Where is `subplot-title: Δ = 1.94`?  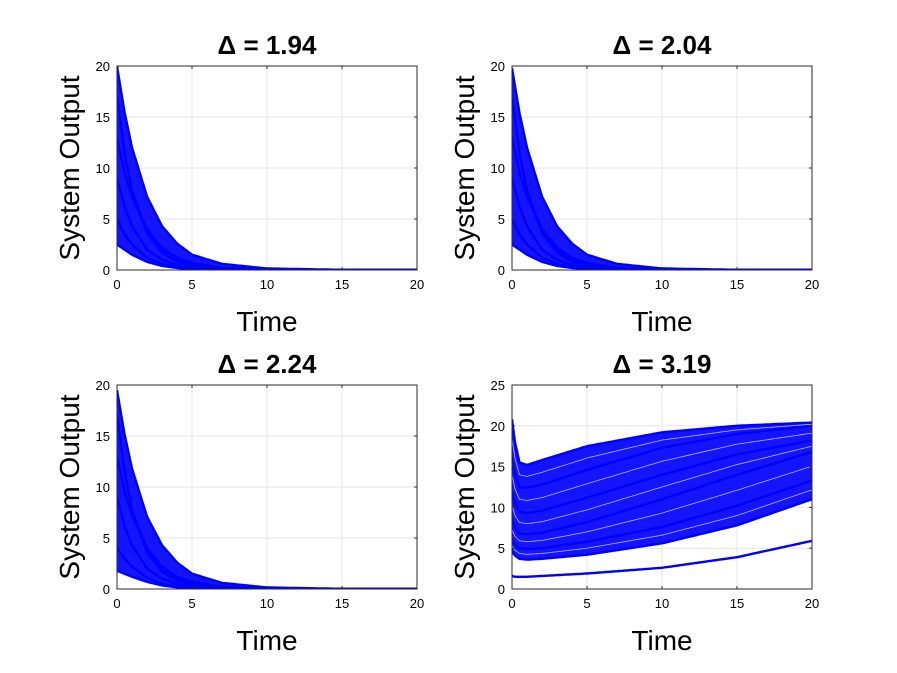
subplot-title: Δ = 1.94 is located at coordinates (267, 45).